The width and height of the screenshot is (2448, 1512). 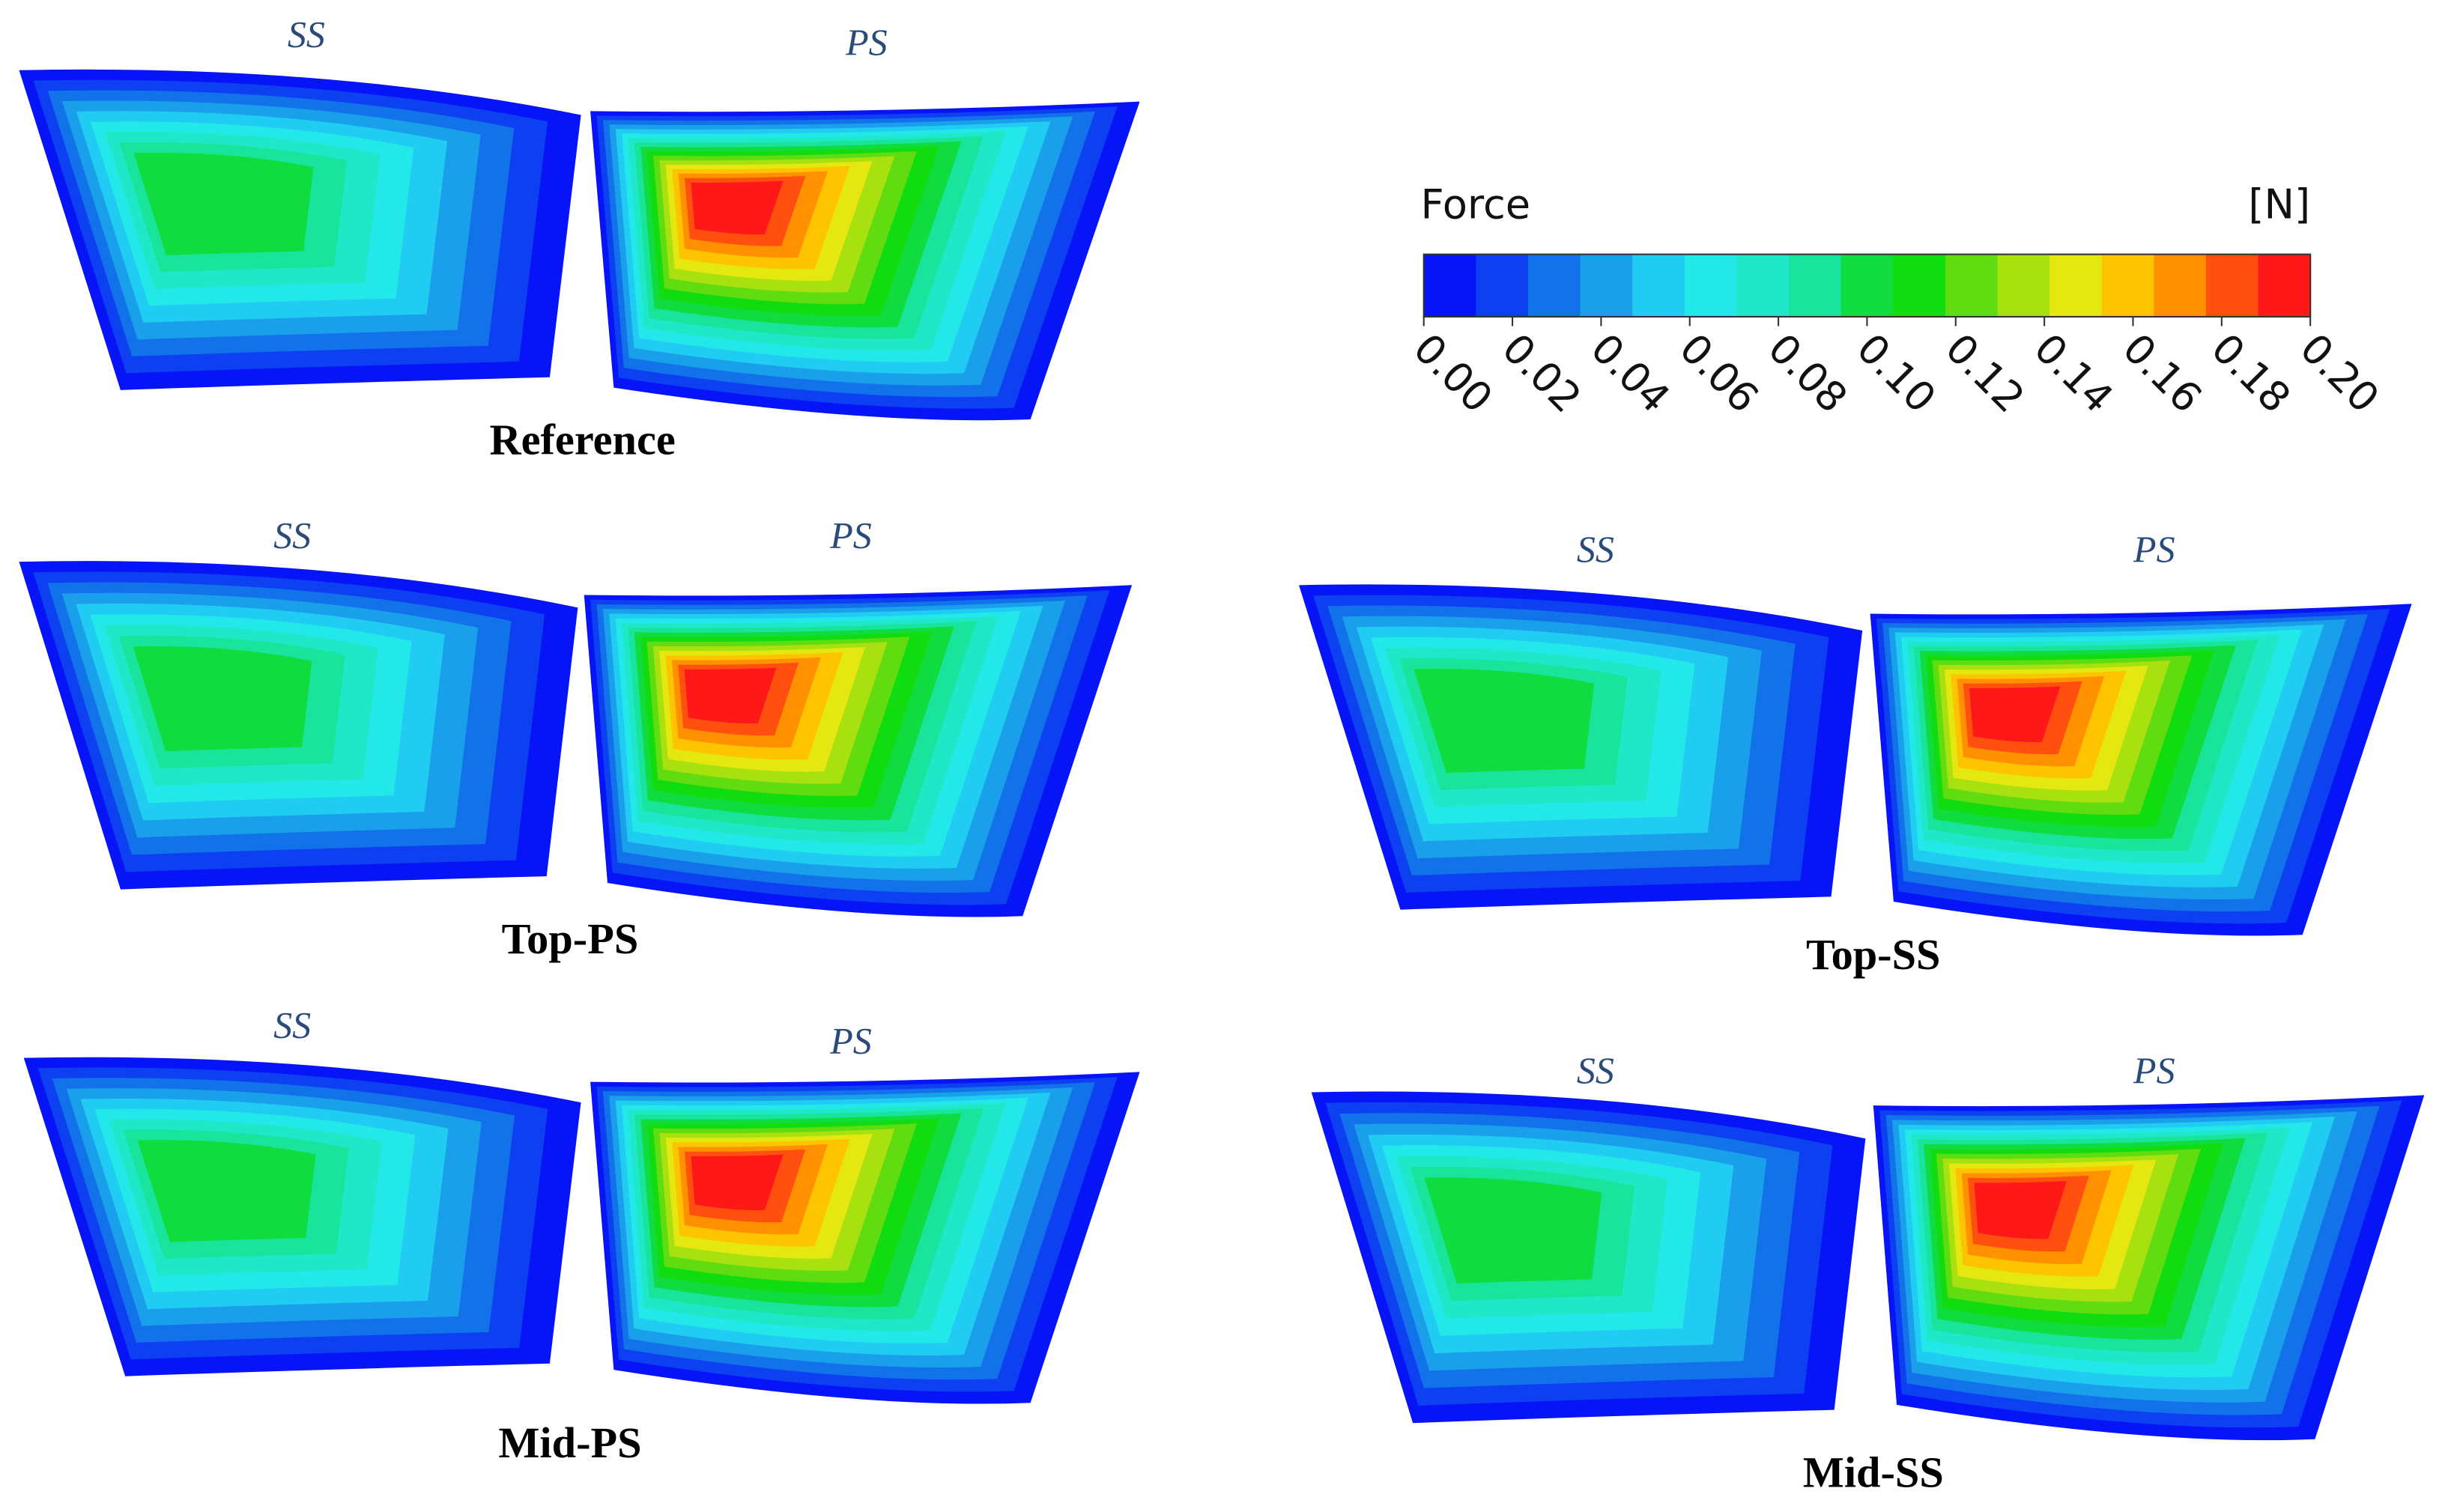 What do you see at coordinates (581, 1235) in the screenshot?
I see `panel: SS PS Mid-PS` at bounding box center [581, 1235].